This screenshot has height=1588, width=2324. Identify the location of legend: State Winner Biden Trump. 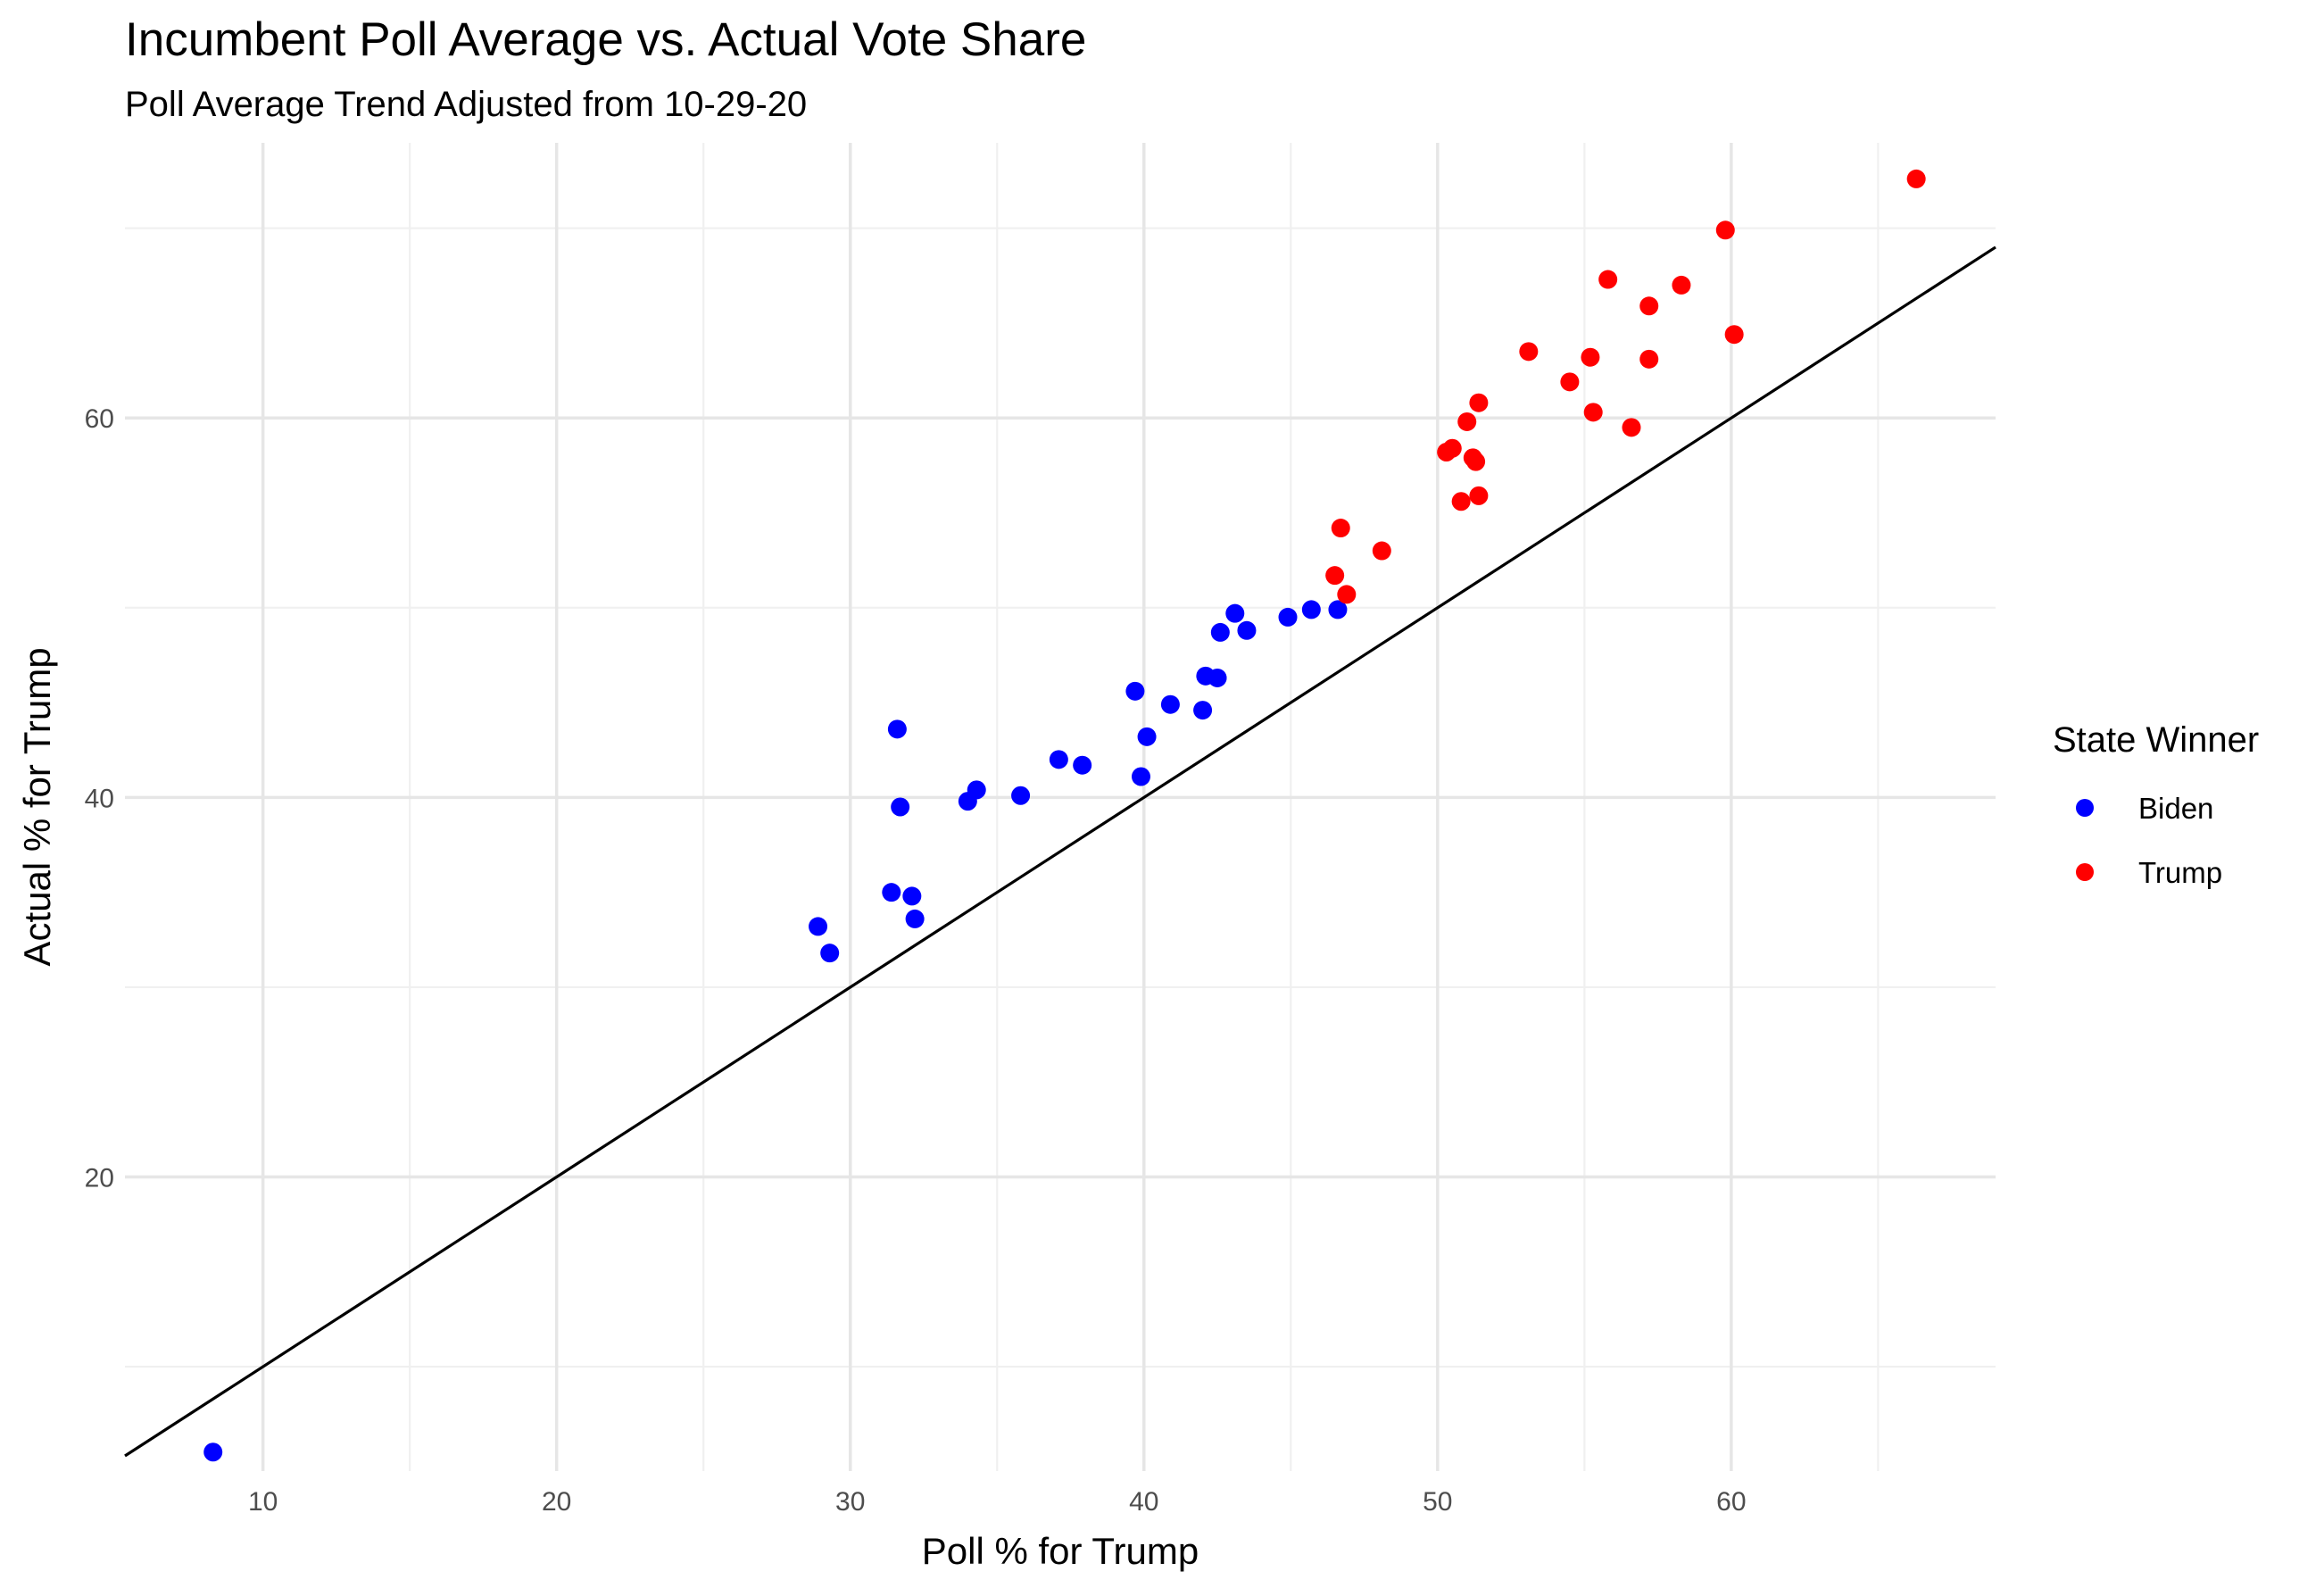
(2156, 805).